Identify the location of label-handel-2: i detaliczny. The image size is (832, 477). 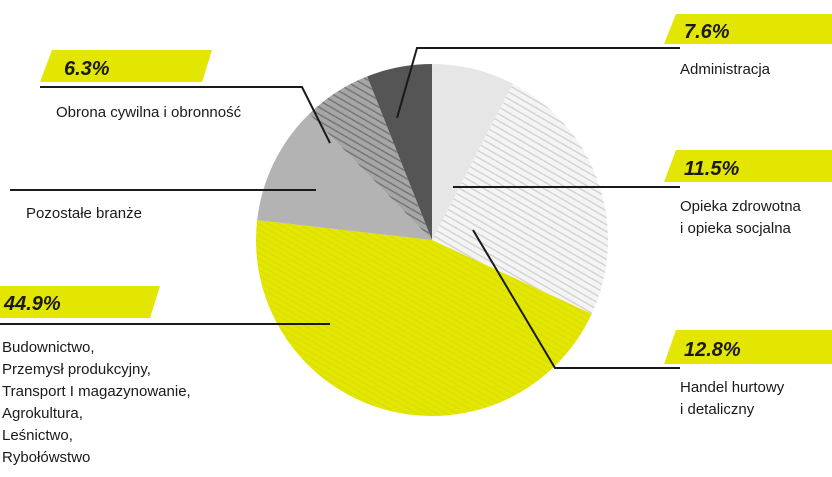
(717, 409).